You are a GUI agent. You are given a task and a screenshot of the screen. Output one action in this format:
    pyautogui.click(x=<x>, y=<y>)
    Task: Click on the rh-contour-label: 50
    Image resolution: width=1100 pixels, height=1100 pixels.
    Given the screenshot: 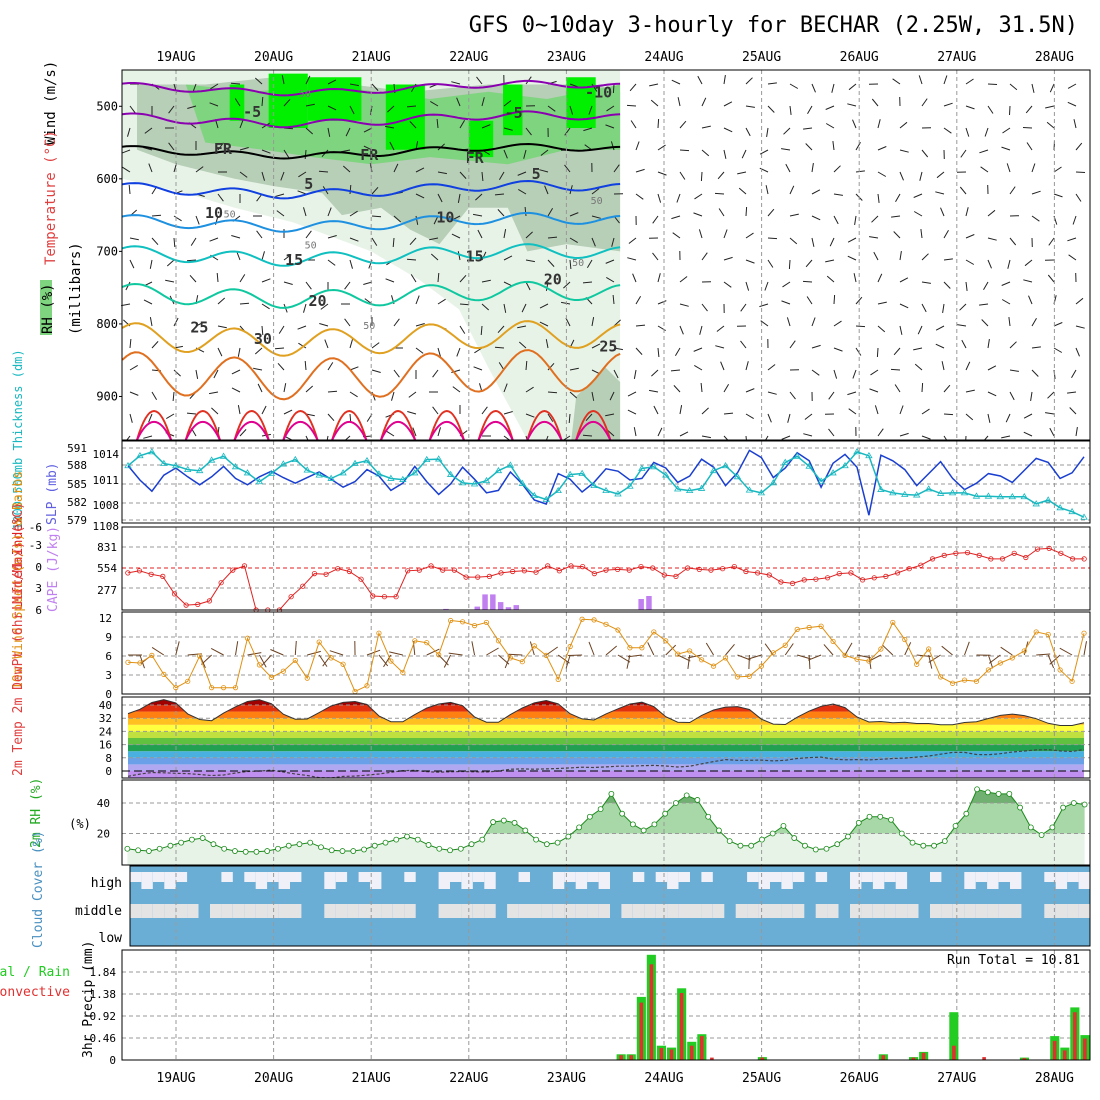 What is the action you would take?
    pyautogui.click(x=597, y=201)
    